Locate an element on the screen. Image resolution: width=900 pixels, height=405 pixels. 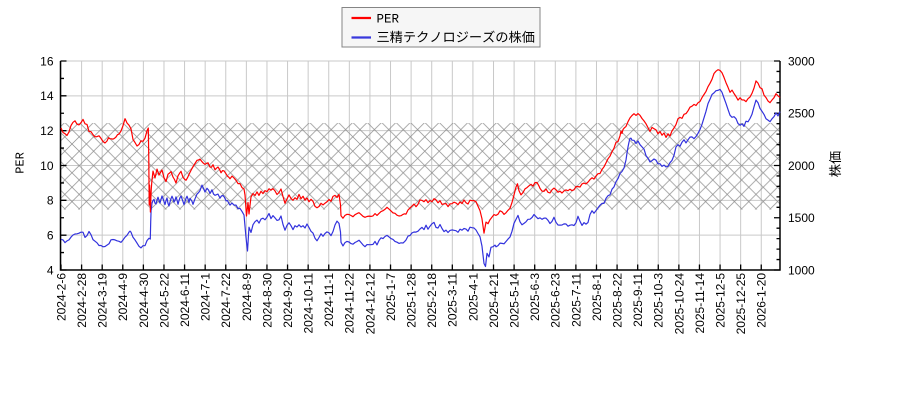
svg-text: 1000 is located at coordinates (801, 270).